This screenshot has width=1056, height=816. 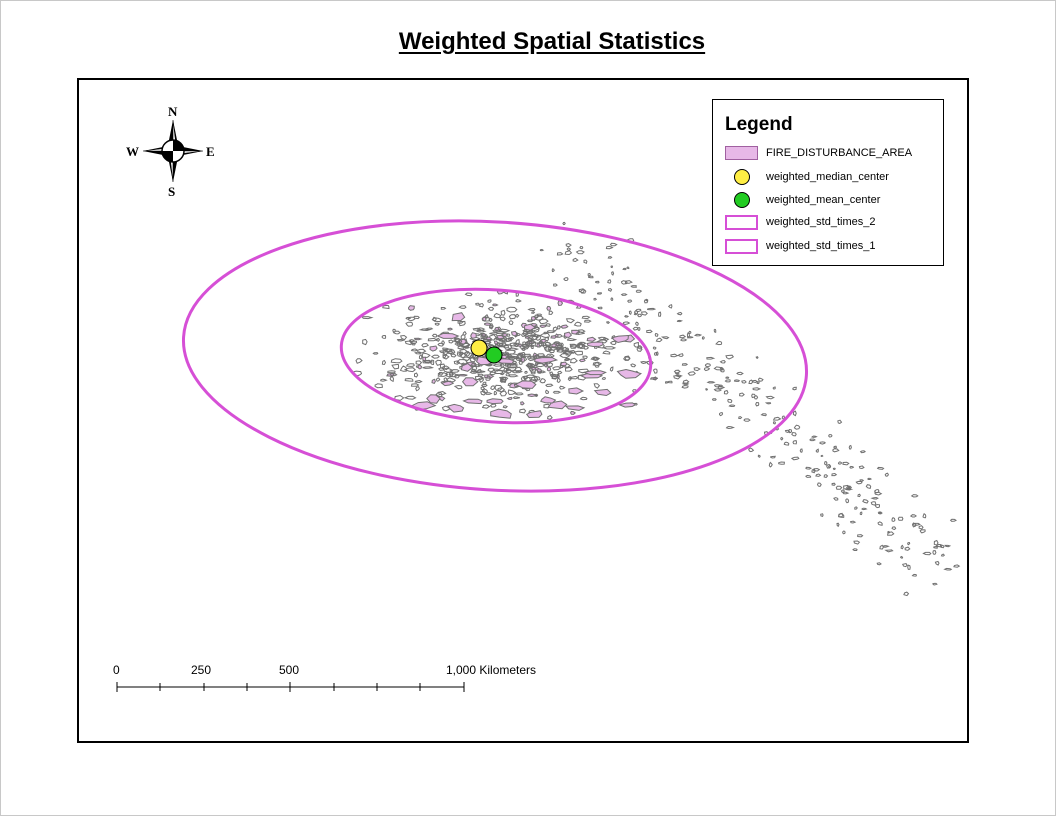 What do you see at coordinates (172, 191) in the screenshot?
I see `compass-south-label: S` at bounding box center [172, 191].